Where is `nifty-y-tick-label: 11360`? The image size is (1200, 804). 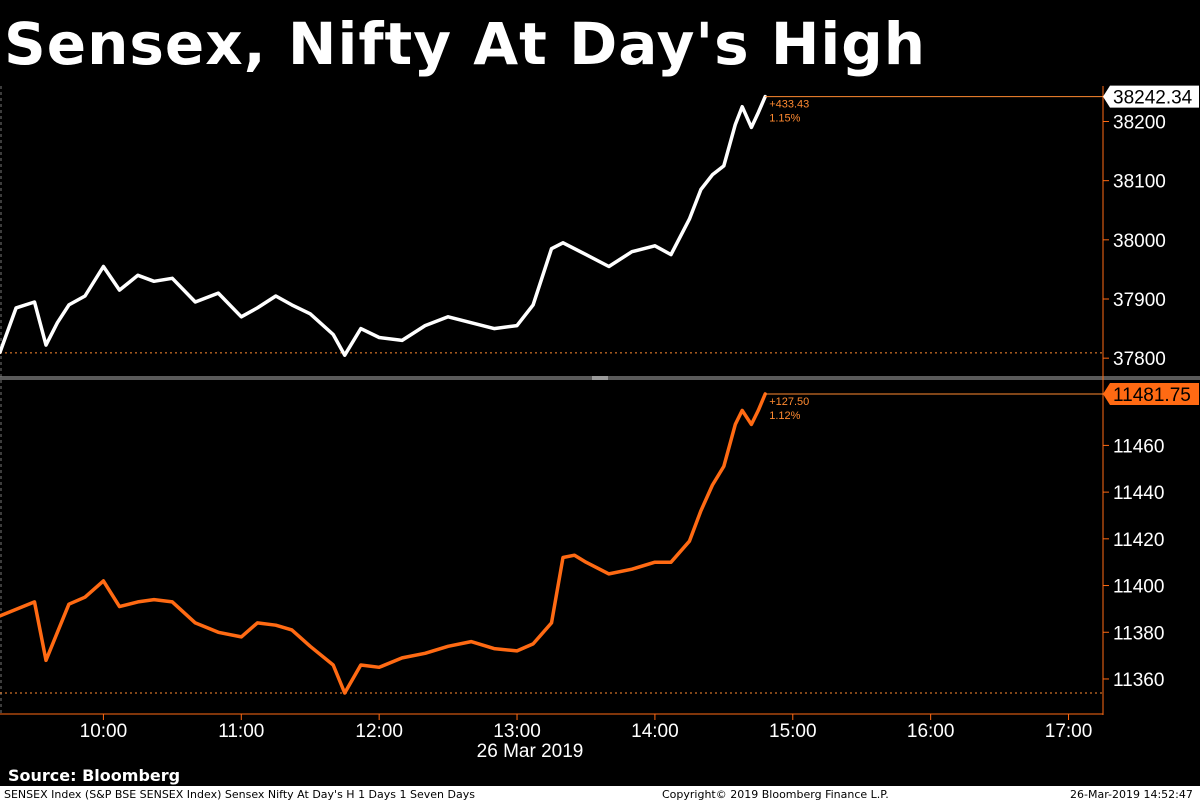
nifty-y-tick-label: 11360 is located at coordinates (1138, 680).